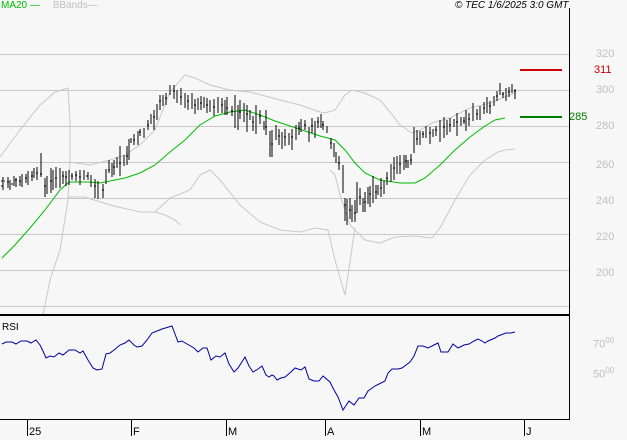 The width and height of the screenshot is (627, 440). What do you see at coordinates (605, 54) in the screenshot?
I see `price-tick-320: 320` at bounding box center [605, 54].